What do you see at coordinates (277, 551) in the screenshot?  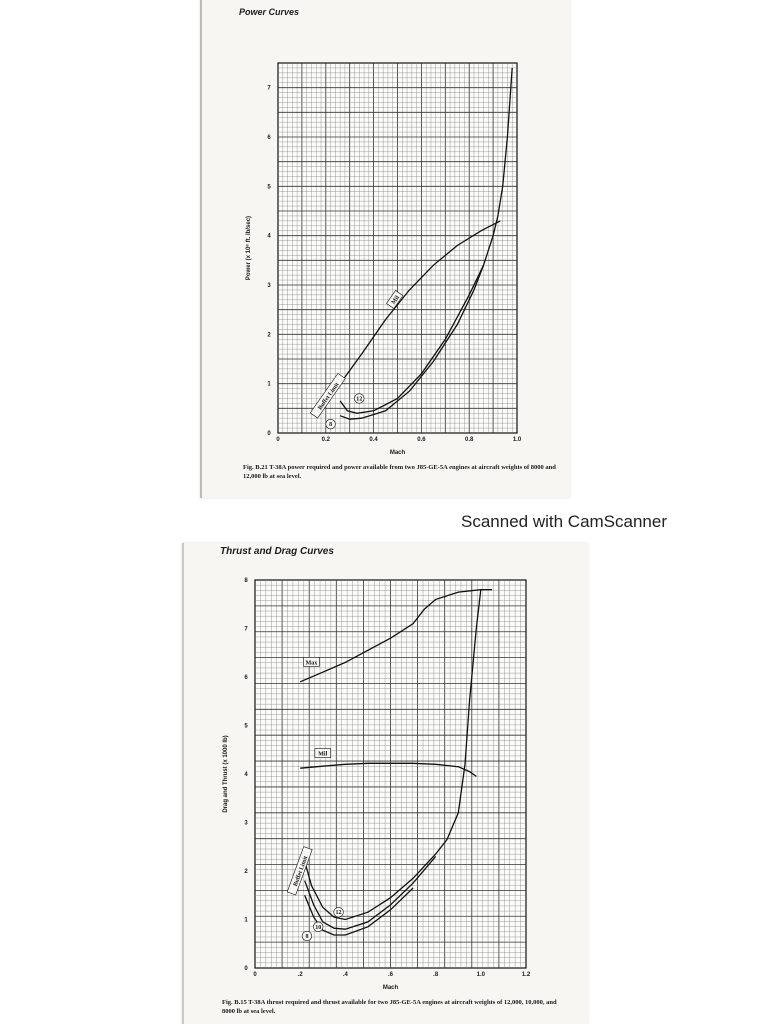 I see `section-title: Thrust and Drag Curves` at bounding box center [277, 551].